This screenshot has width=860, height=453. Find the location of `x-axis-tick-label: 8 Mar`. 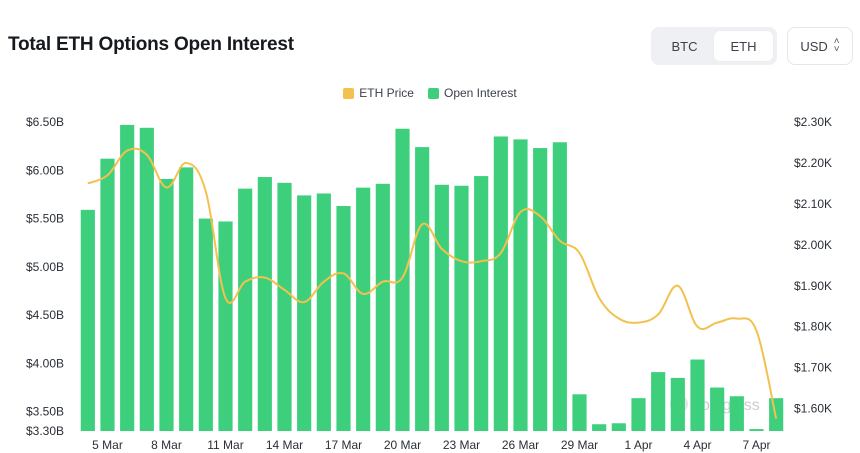

x-axis-tick-label: 8 Mar is located at coordinates (166, 445).